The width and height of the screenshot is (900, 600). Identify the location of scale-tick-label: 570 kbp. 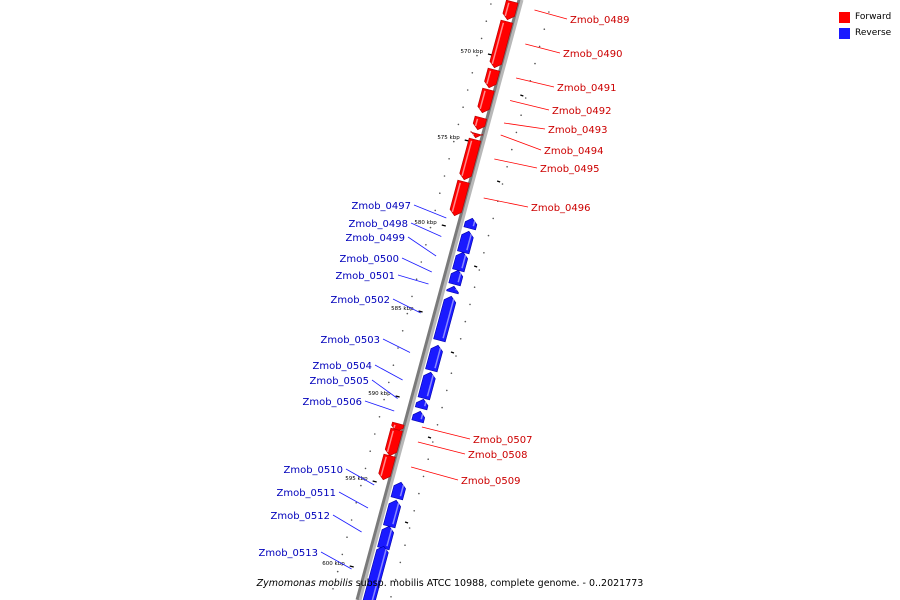
(472, 52).